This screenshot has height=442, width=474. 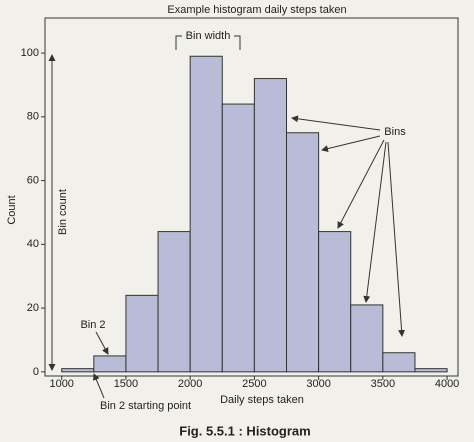 What do you see at coordinates (33, 180) in the screenshot?
I see `y-tick-label: 60` at bounding box center [33, 180].